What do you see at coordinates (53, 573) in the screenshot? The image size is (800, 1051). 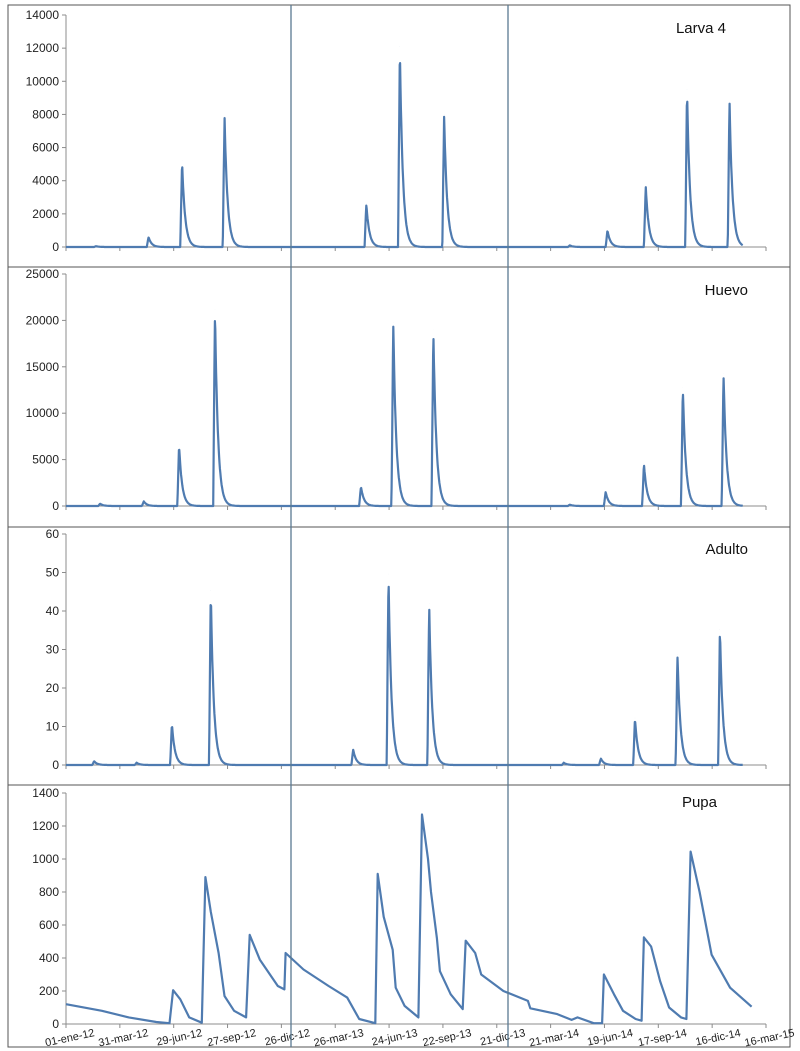 I see `y-tick-label: 50` at bounding box center [53, 573].